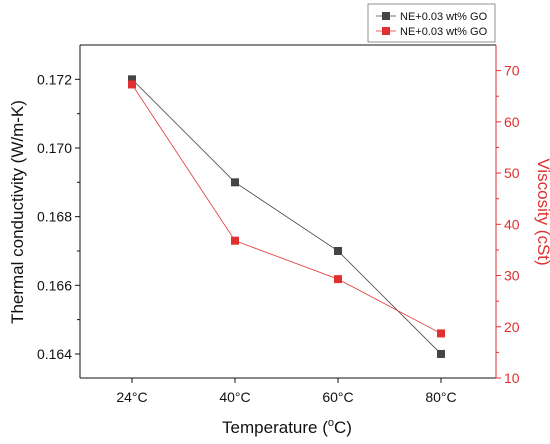  Describe the element at coordinates (275, 427) in the screenshot. I see `x-axis-title-pre: Temperature (` at that location.